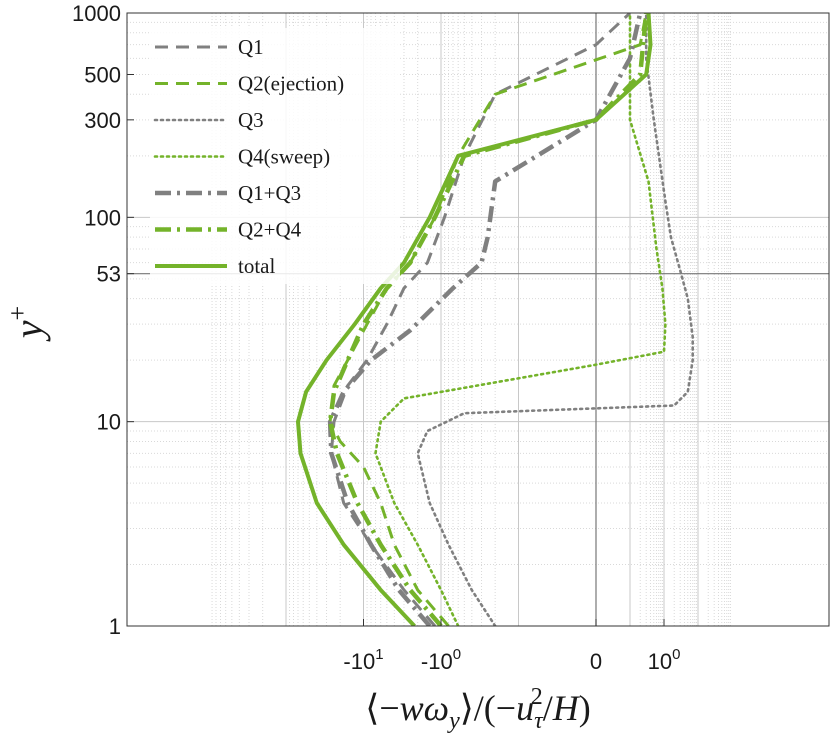 This screenshot has height=734, width=830. What do you see at coordinates (96, 13) in the screenshot?
I see `y-tick-label: 1000` at bounding box center [96, 13].